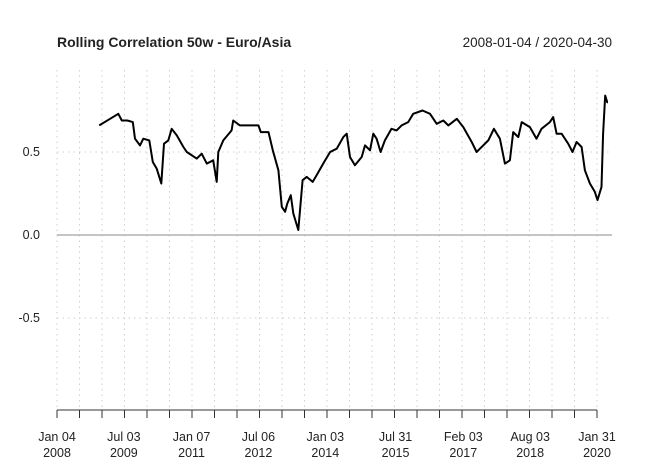 This screenshot has height=472, width=668. I want to click on x-tick-label: Jan 03, so click(326, 437).